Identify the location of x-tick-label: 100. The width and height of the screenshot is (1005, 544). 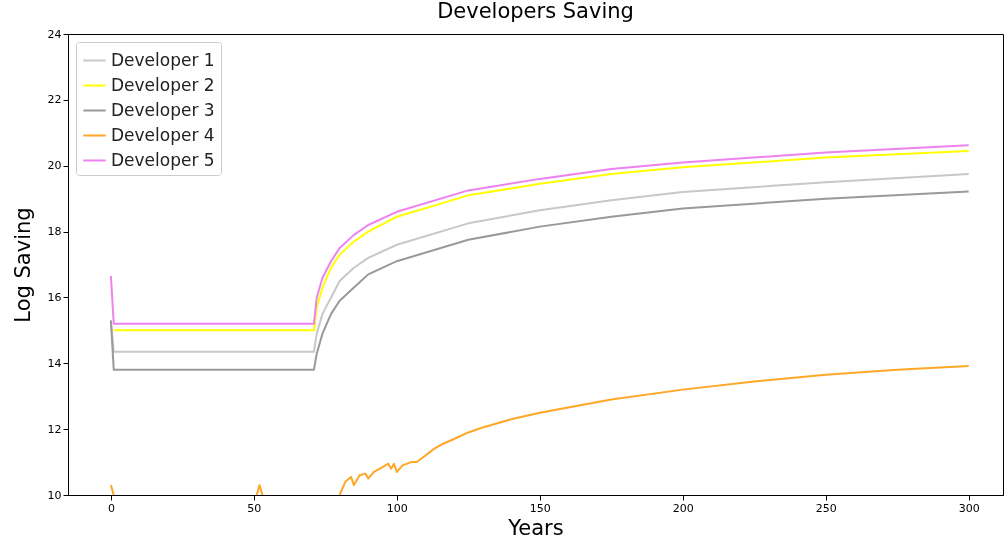
(397, 508).